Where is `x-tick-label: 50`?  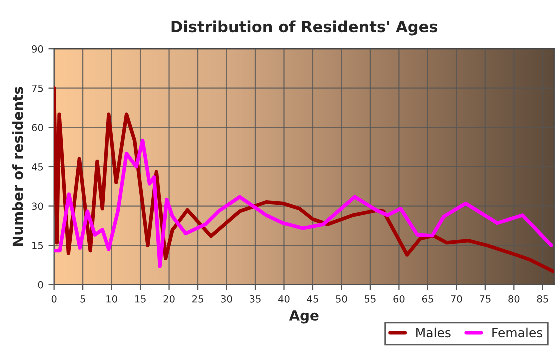
x-tick-label: 50 is located at coordinates (342, 299).